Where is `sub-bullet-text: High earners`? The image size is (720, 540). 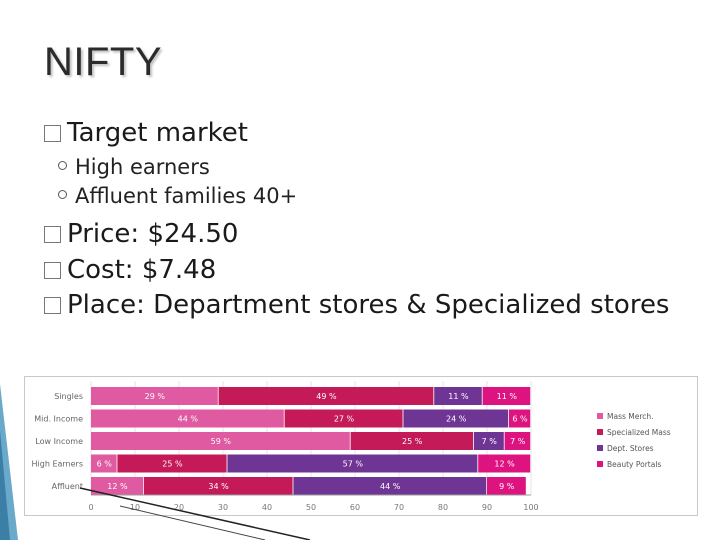 sub-bullet-text: High earners is located at coordinates (142, 167).